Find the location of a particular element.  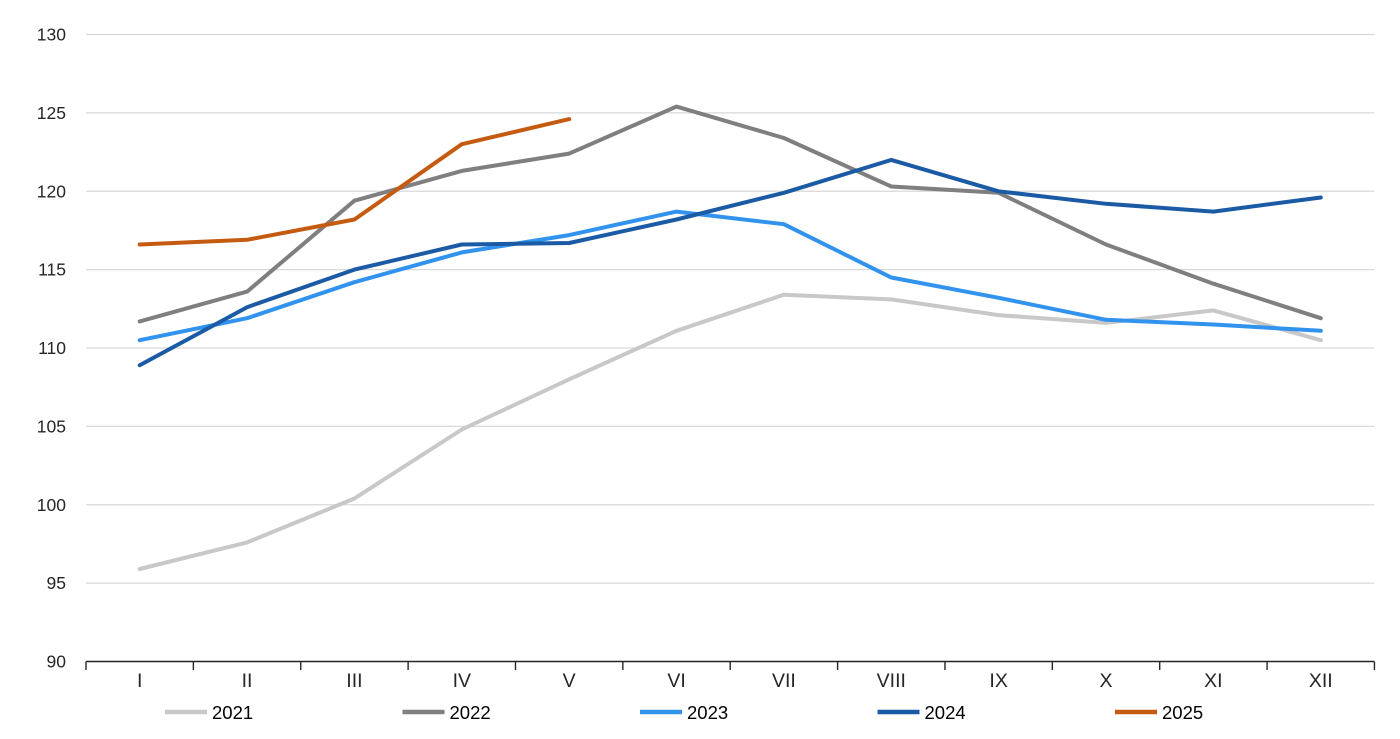

x-axis-label: V is located at coordinates (569, 681).